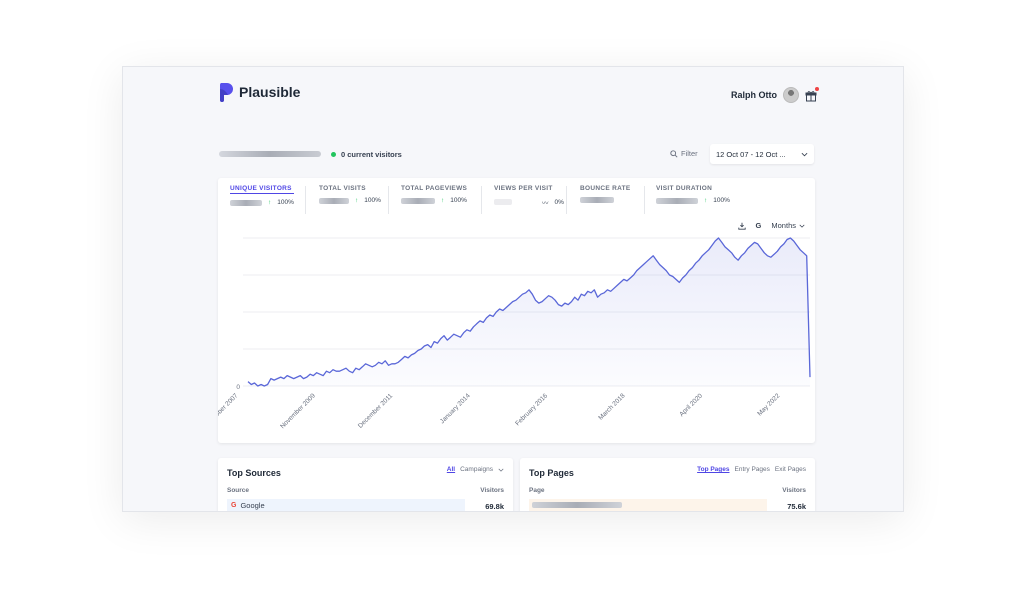 The width and height of the screenshot is (1024, 604). Describe the element at coordinates (812, 94) in the screenshot. I see `gift-icon` at that location.